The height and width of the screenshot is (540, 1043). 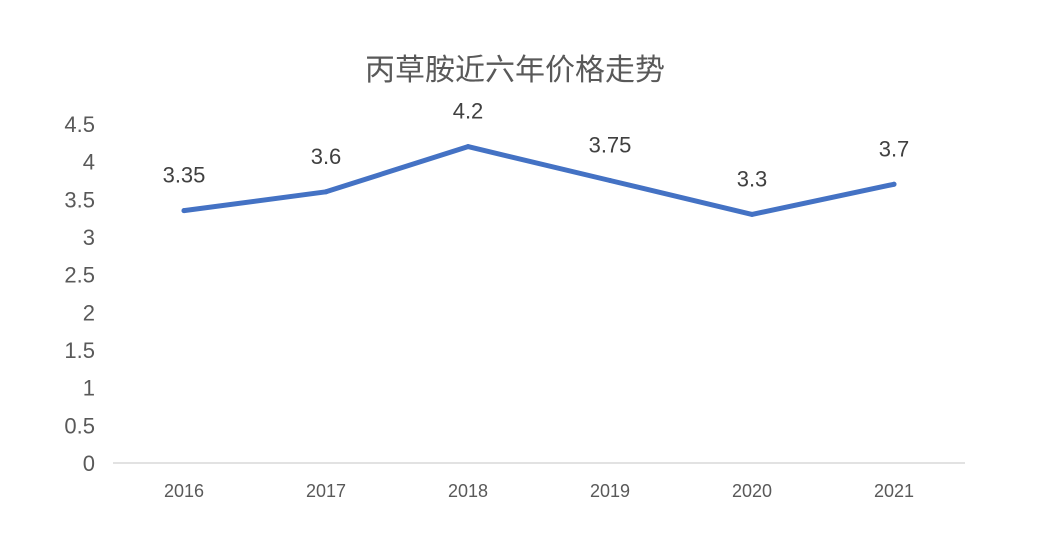 I want to click on y-tick-label: 4.5, so click(x=79, y=124).